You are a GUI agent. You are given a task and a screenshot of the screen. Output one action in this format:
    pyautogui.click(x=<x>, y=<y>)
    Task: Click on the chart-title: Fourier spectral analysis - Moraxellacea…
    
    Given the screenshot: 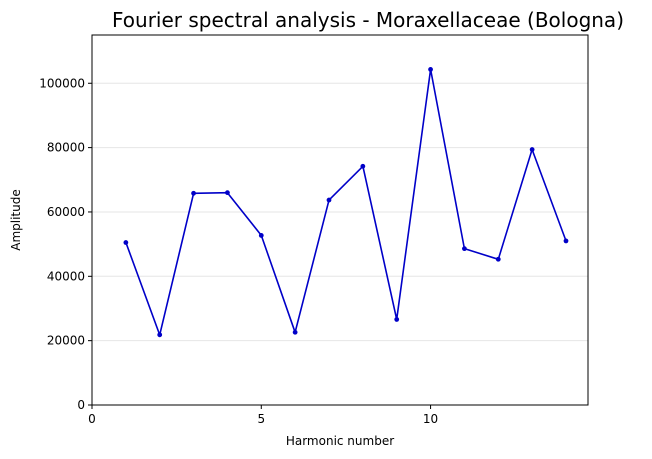 What is the action you would take?
    pyautogui.click(x=368, y=20)
    